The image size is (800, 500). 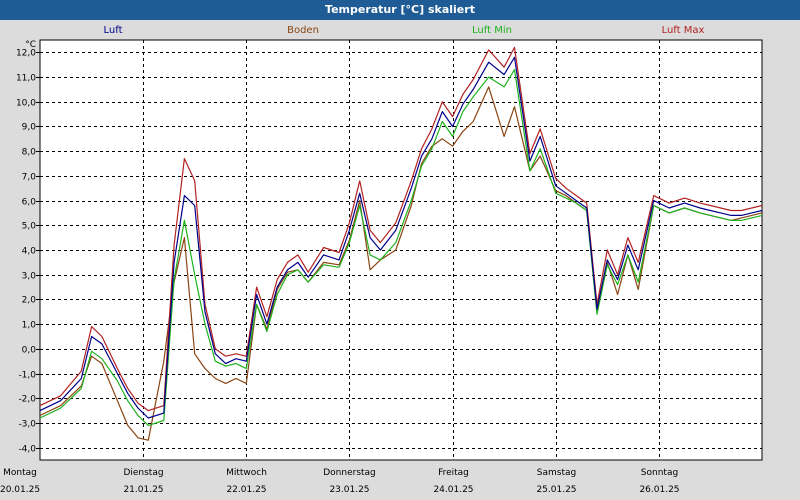 I want to click on y-tick-label: 11,0, so click(x=26, y=79).